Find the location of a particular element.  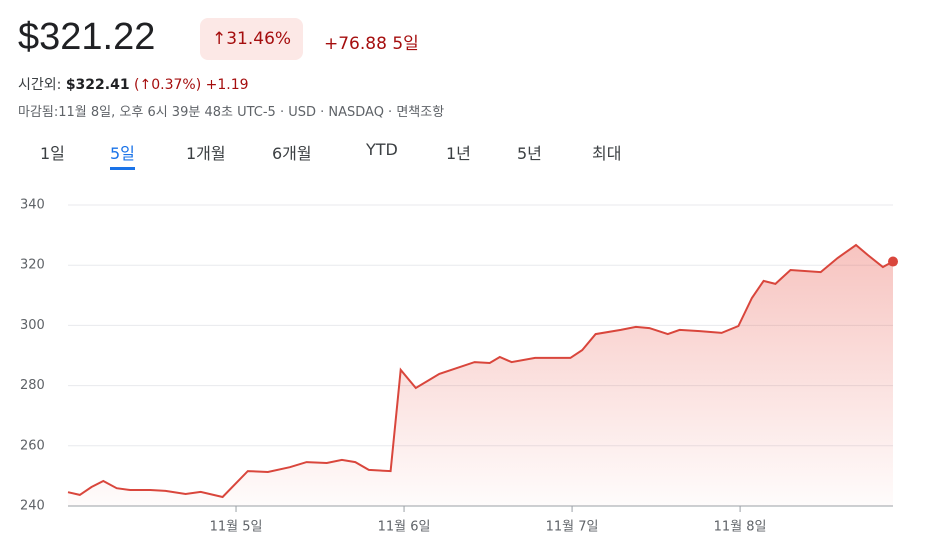

change: +76.88 5일 is located at coordinates (371, 41).